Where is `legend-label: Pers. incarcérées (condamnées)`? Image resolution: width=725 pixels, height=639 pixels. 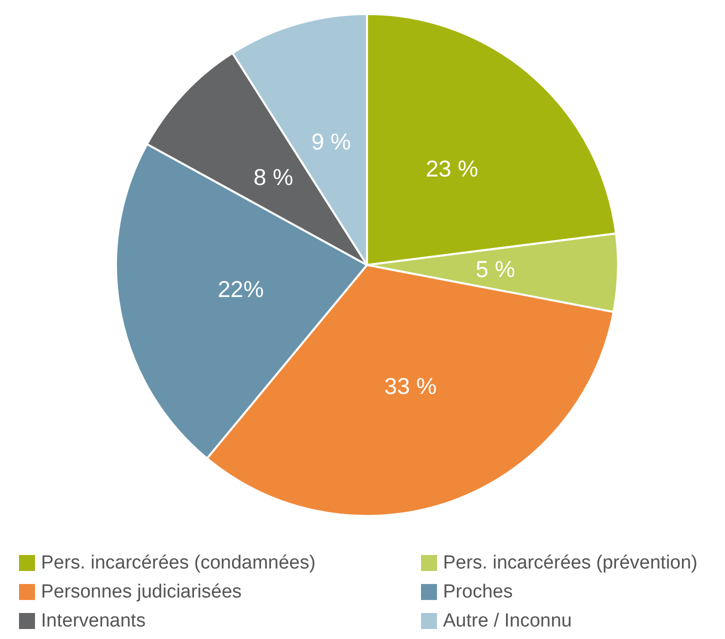 legend-label: Pers. incarcérées (condamnées) is located at coordinates (178, 563).